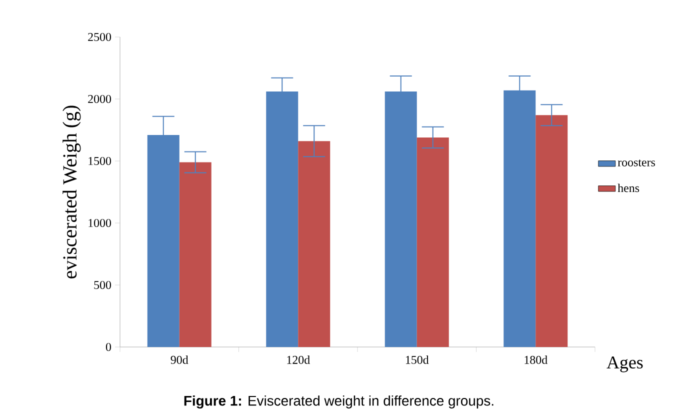  What do you see at coordinates (417, 360) in the screenshot?
I see `x-tick-label: 150d` at bounding box center [417, 360].